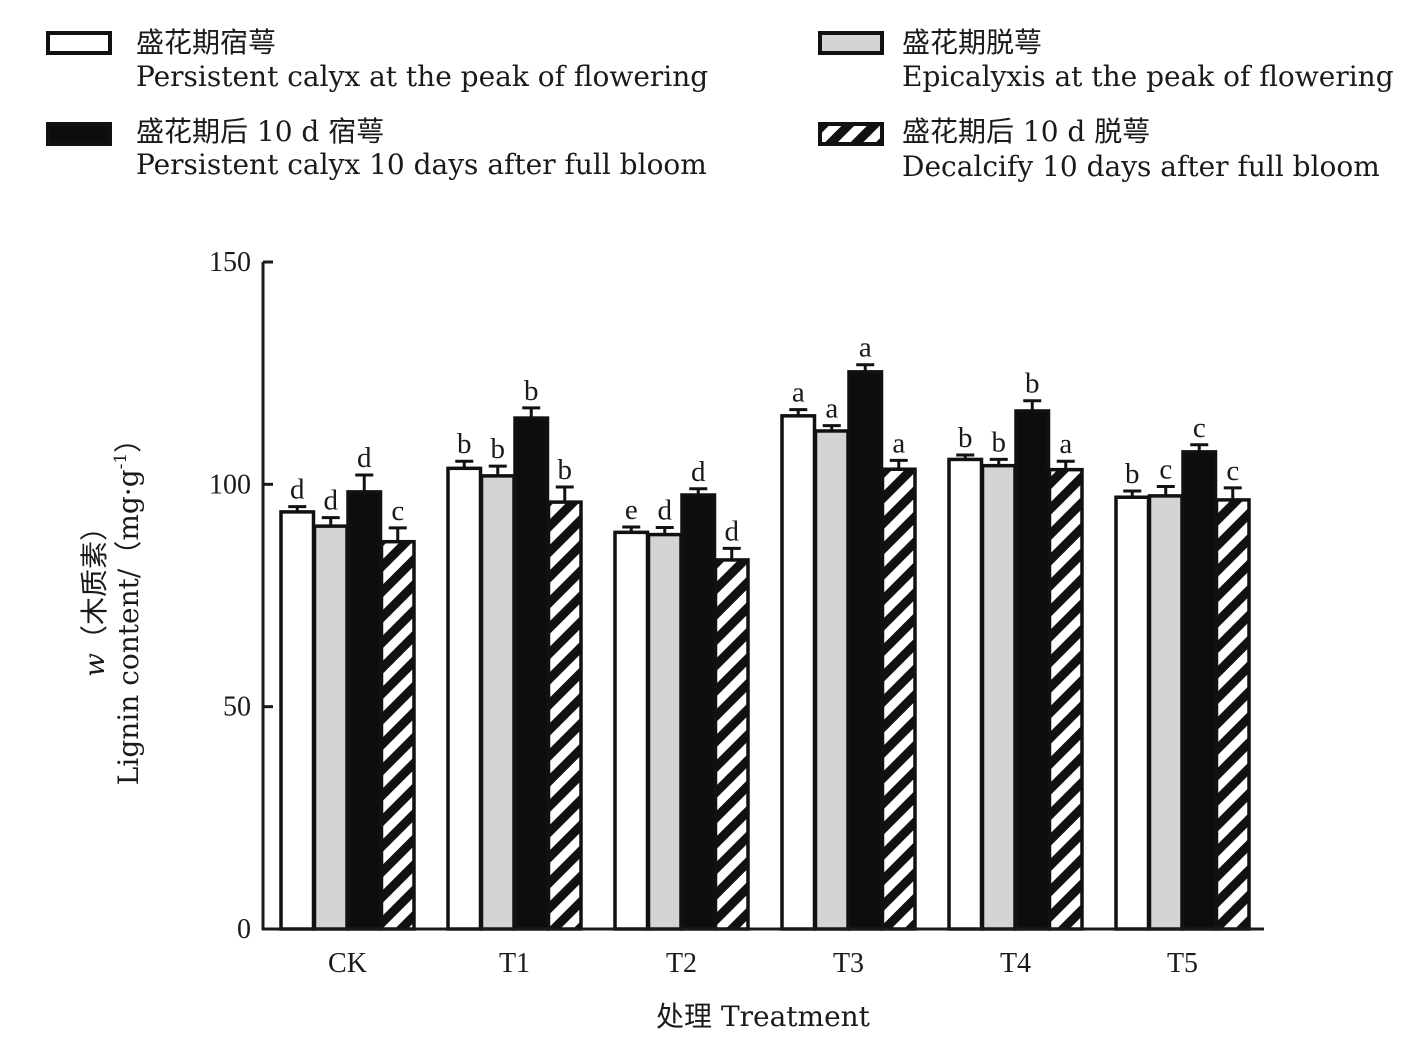  Describe the element at coordinates (1182, 963) in the screenshot. I see `x-tick-label-t5: T5` at that location.